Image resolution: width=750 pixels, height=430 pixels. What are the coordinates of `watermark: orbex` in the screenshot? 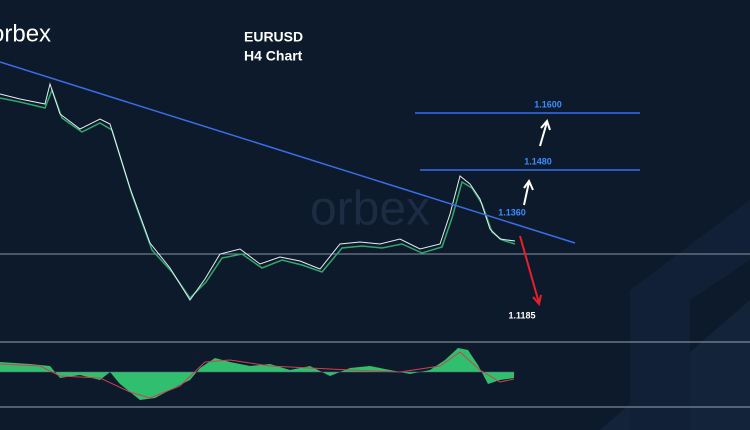 It's located at (370, 209).